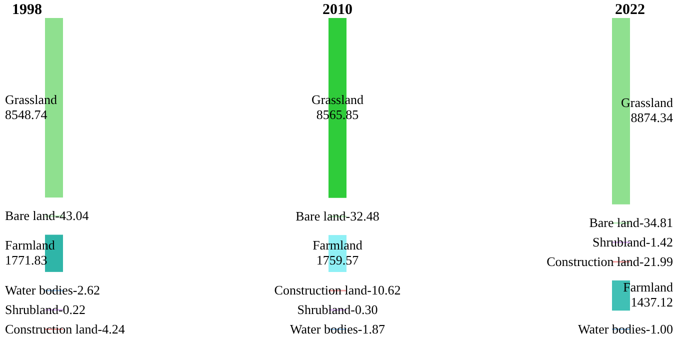 This screenshot has width=685, height=348. Describe the element at coordinates (651, 302) in the screenshot. I see `data-label: 1437.12` at that location.